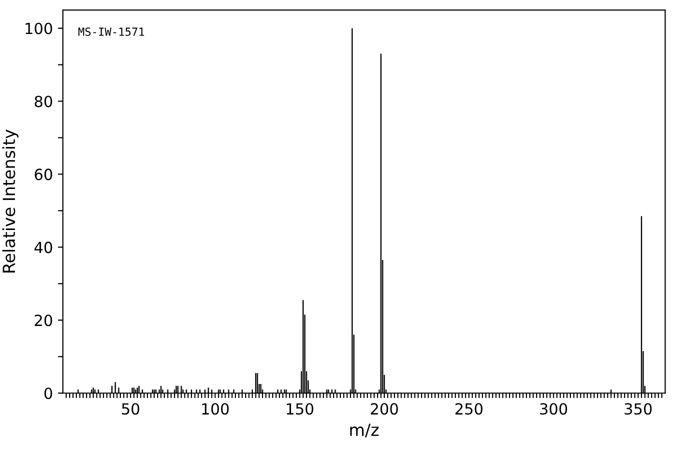  Describe the element at coordinates (43, 102) in the screenshot. I see `y-tick-label: 80` at that location.